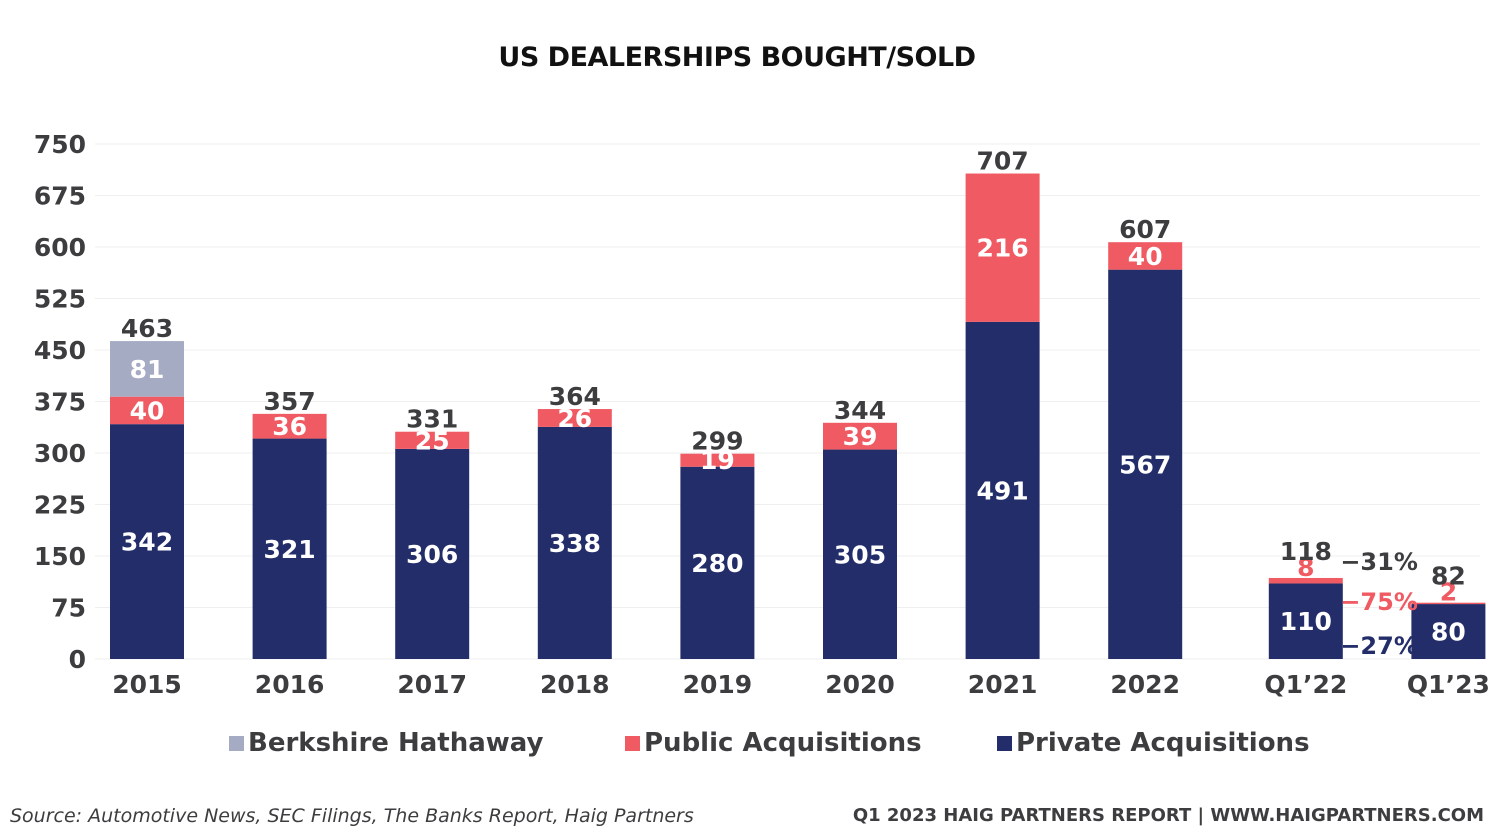  Describe the element at coordinates (717, 441) in the screenshot. I see `total-label: 299` at that location.